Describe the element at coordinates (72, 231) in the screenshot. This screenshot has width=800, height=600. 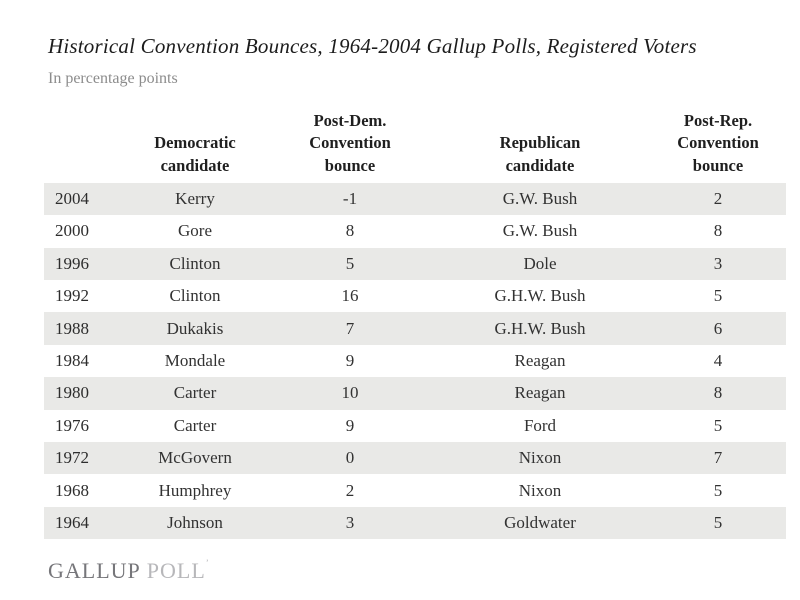
I see `year-cell: 2000` at that location.